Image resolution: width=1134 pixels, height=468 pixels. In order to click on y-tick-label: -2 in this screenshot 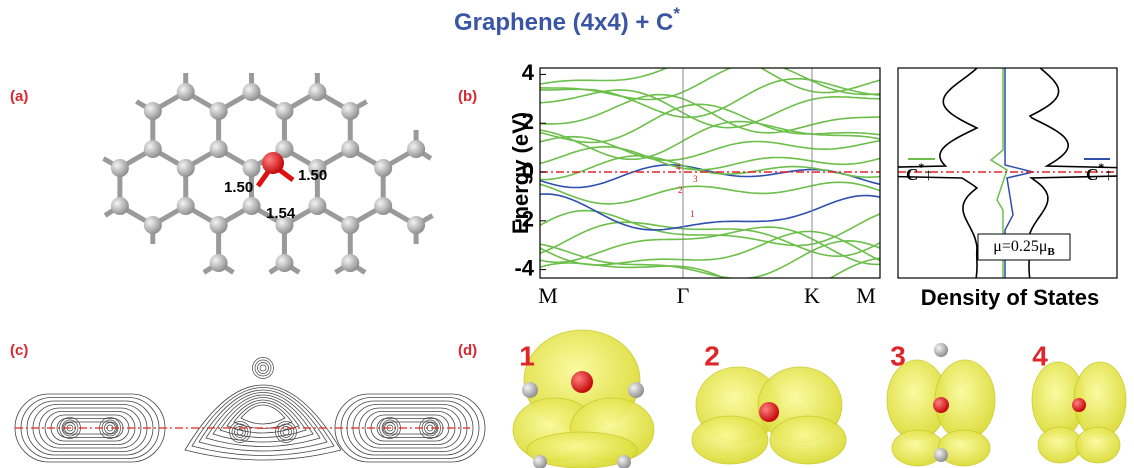, I will do `click(524, 219)`.